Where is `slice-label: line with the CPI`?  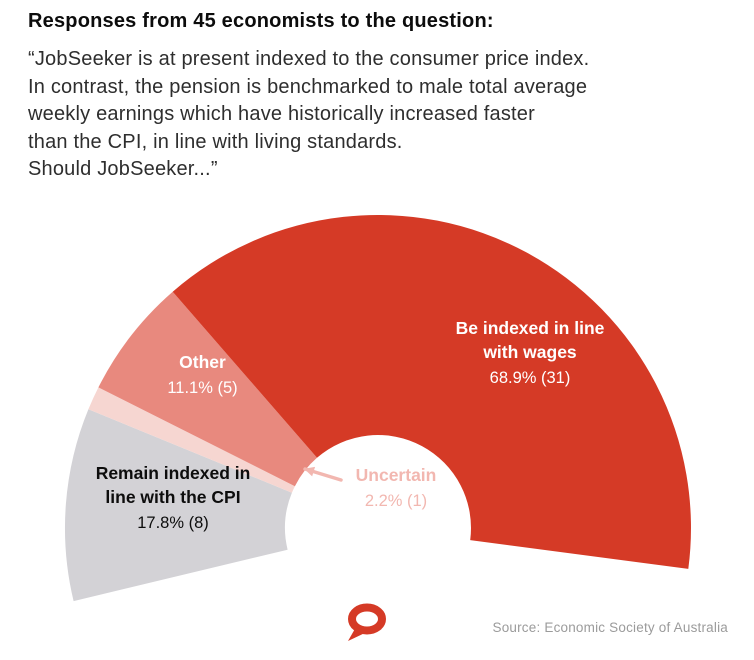 slice-label: line with the CPI is located at coordinates (173, 497).